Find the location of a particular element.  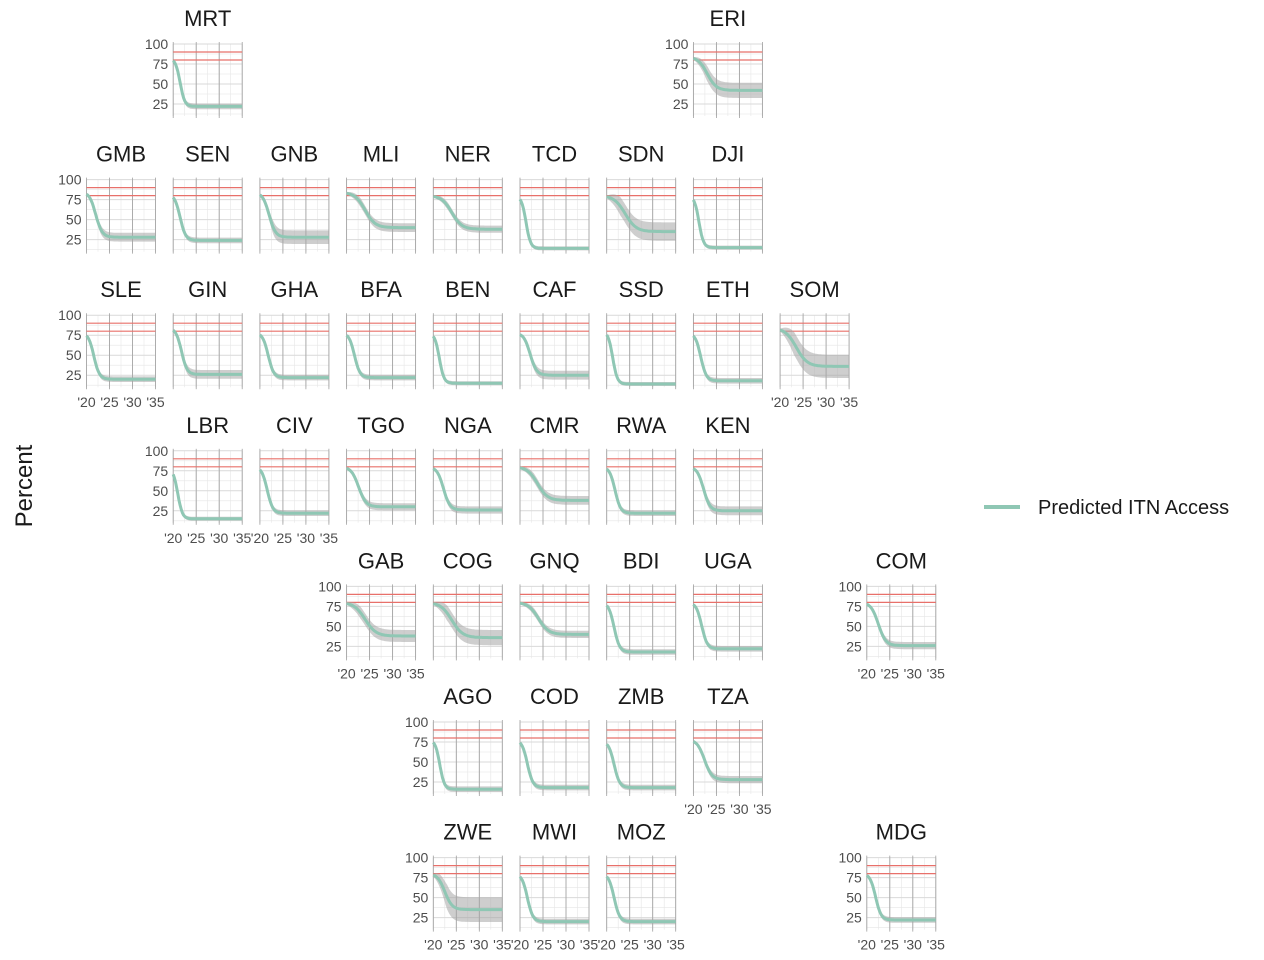

panel-tgo: TGO is located at coordinates (381, 469).